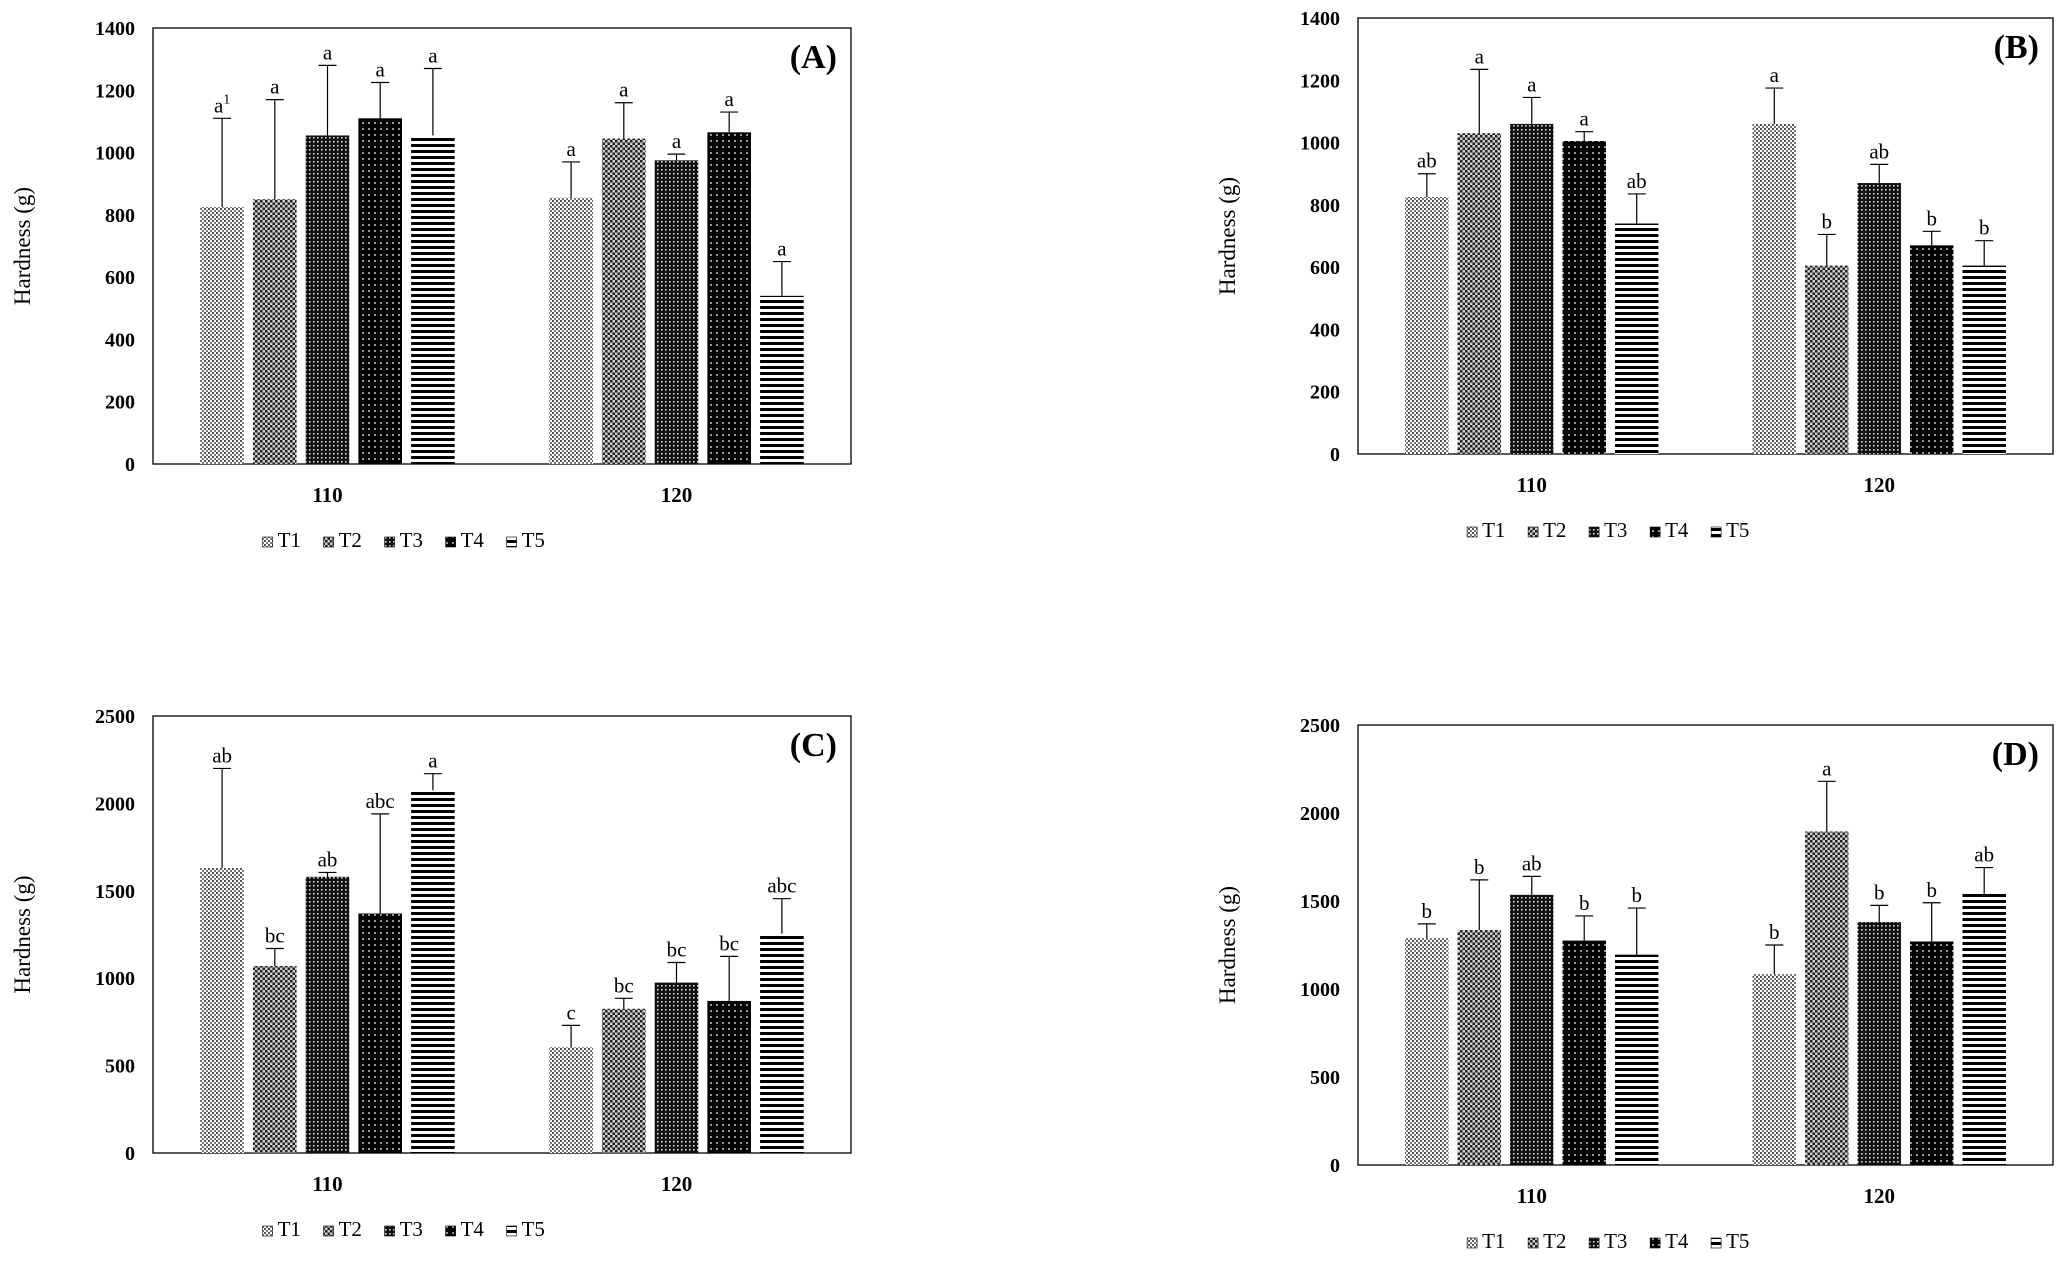 This screenshot has width=2063, height=1272. What do you see at coordinates (222, 104) in the screenshot?
I see `significance-letter: a1` at bounding box center [222, 104].